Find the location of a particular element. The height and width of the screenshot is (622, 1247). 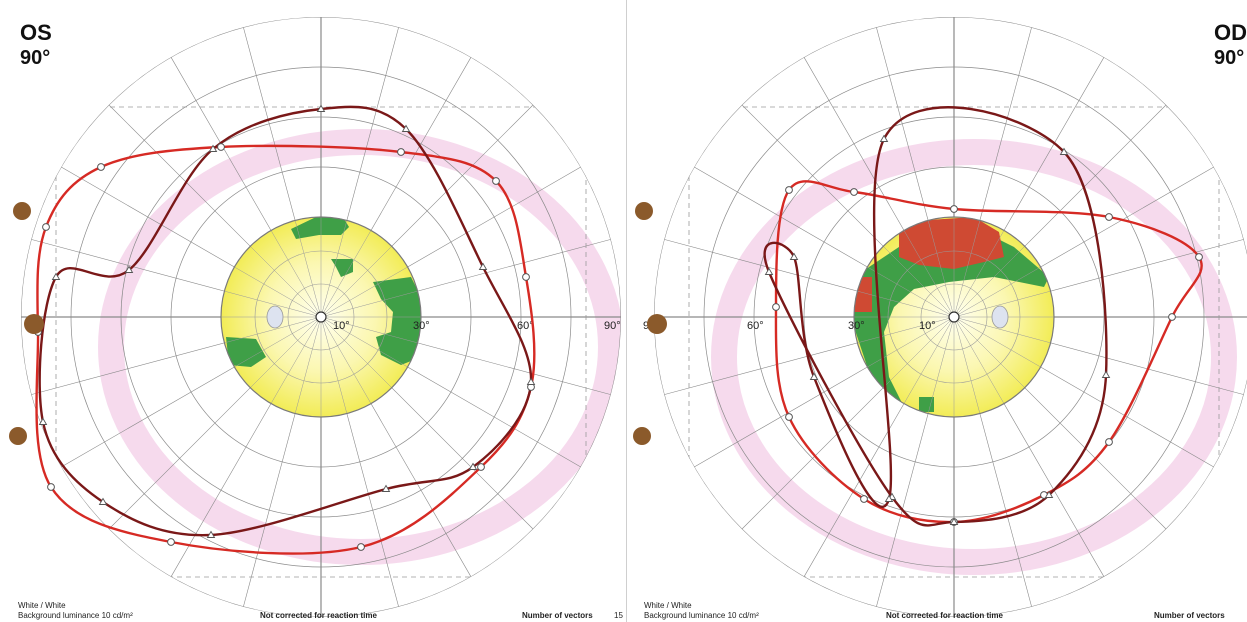

right_panel-central-ring is located at coordinates (954, 317).